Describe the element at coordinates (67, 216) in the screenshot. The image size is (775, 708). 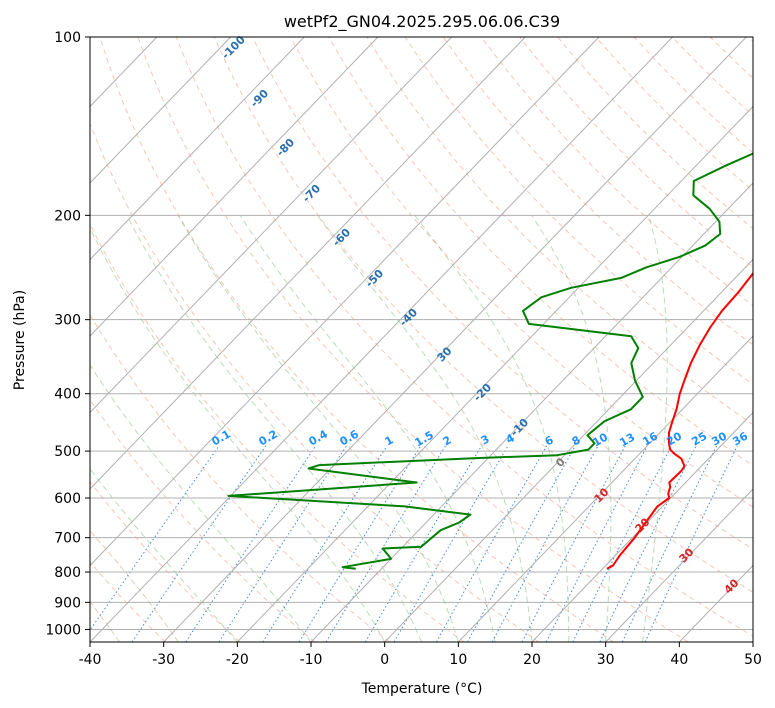
I see `y-tick-label: 200` at that location.